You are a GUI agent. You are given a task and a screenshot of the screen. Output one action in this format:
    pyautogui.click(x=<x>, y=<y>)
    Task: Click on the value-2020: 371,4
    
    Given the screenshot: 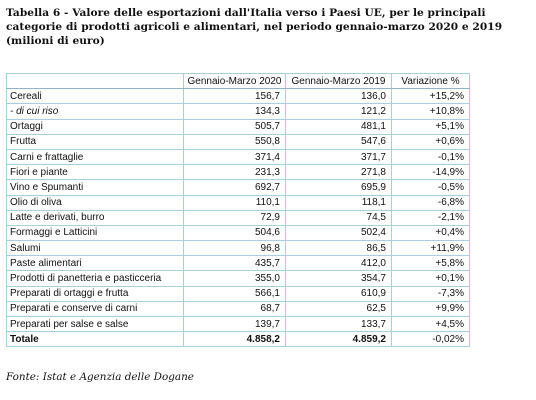 What is the action you would take?
    pyautogui.click(x=234, y=157)
    